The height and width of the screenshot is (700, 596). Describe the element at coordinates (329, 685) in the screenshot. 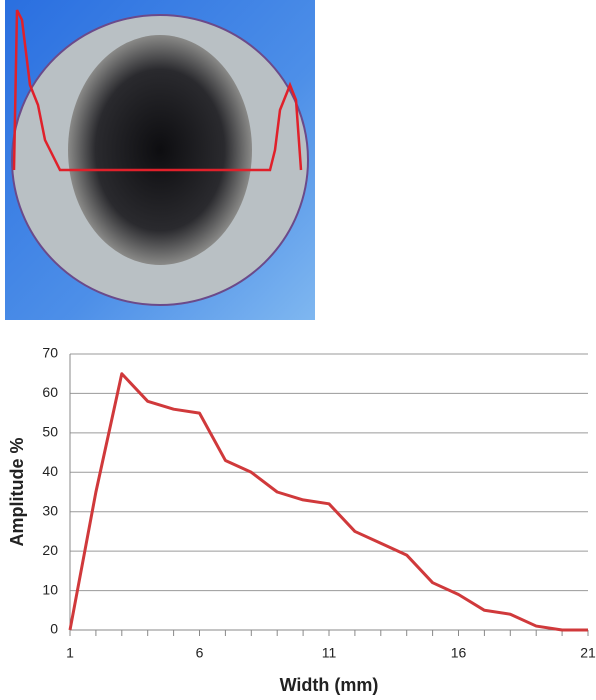

I see `x-axis-label: Width (mm)` at that location.